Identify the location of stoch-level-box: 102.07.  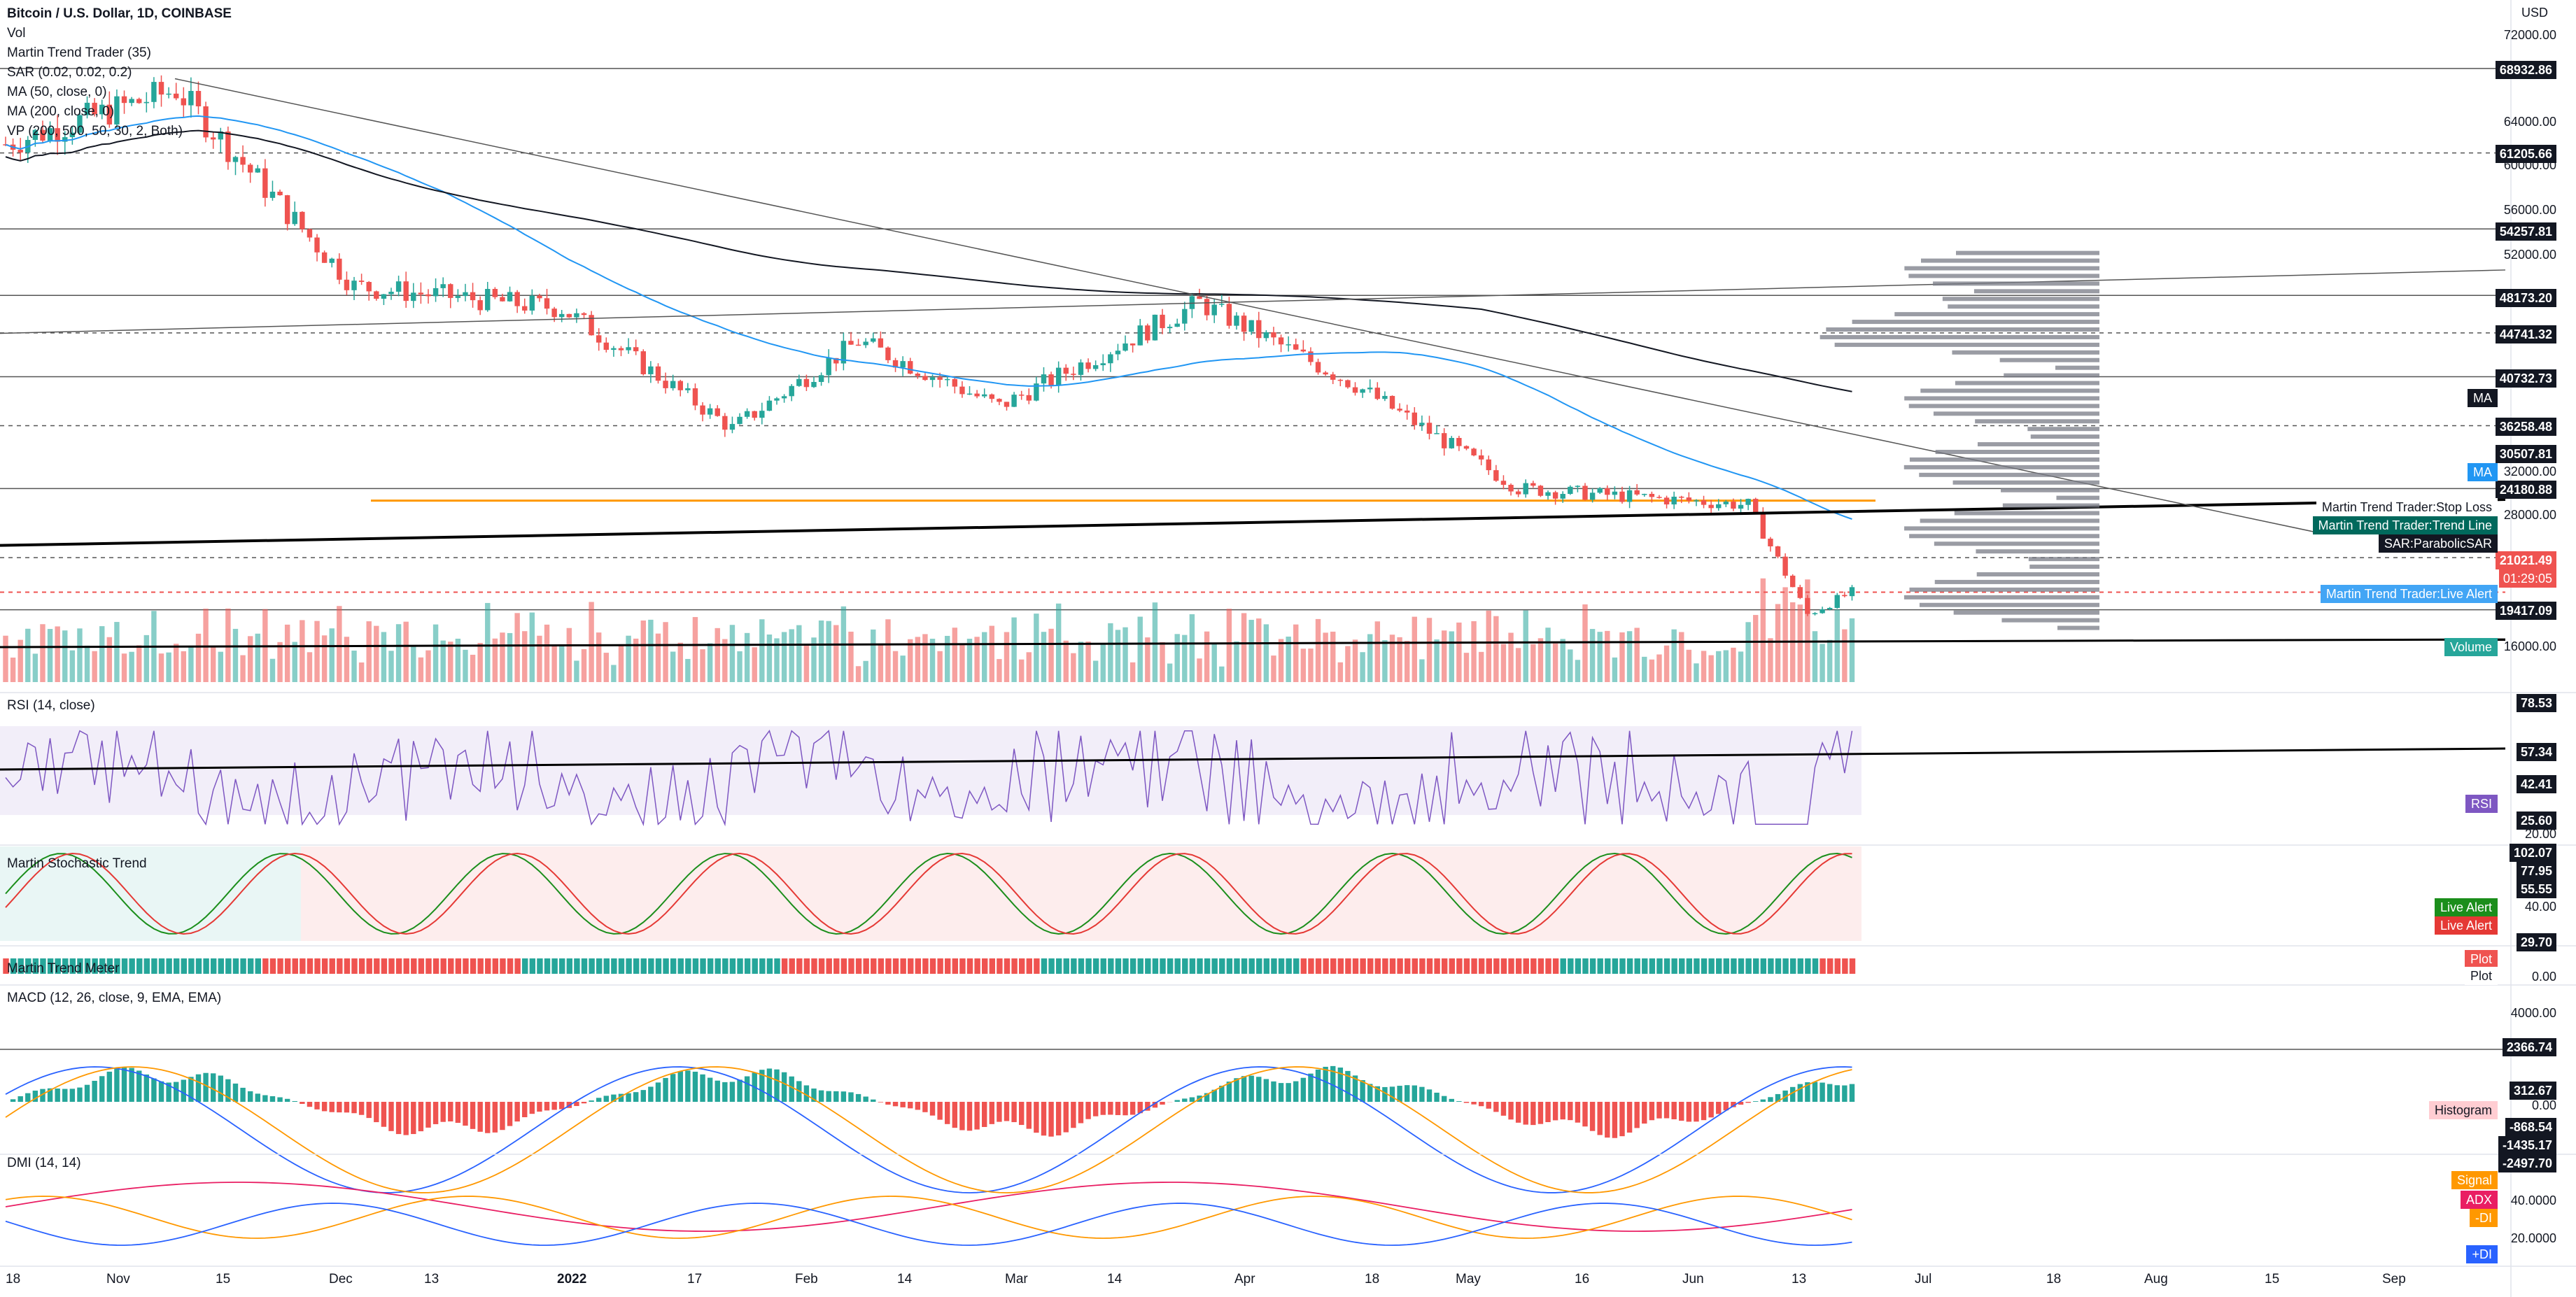
(2532, 853).